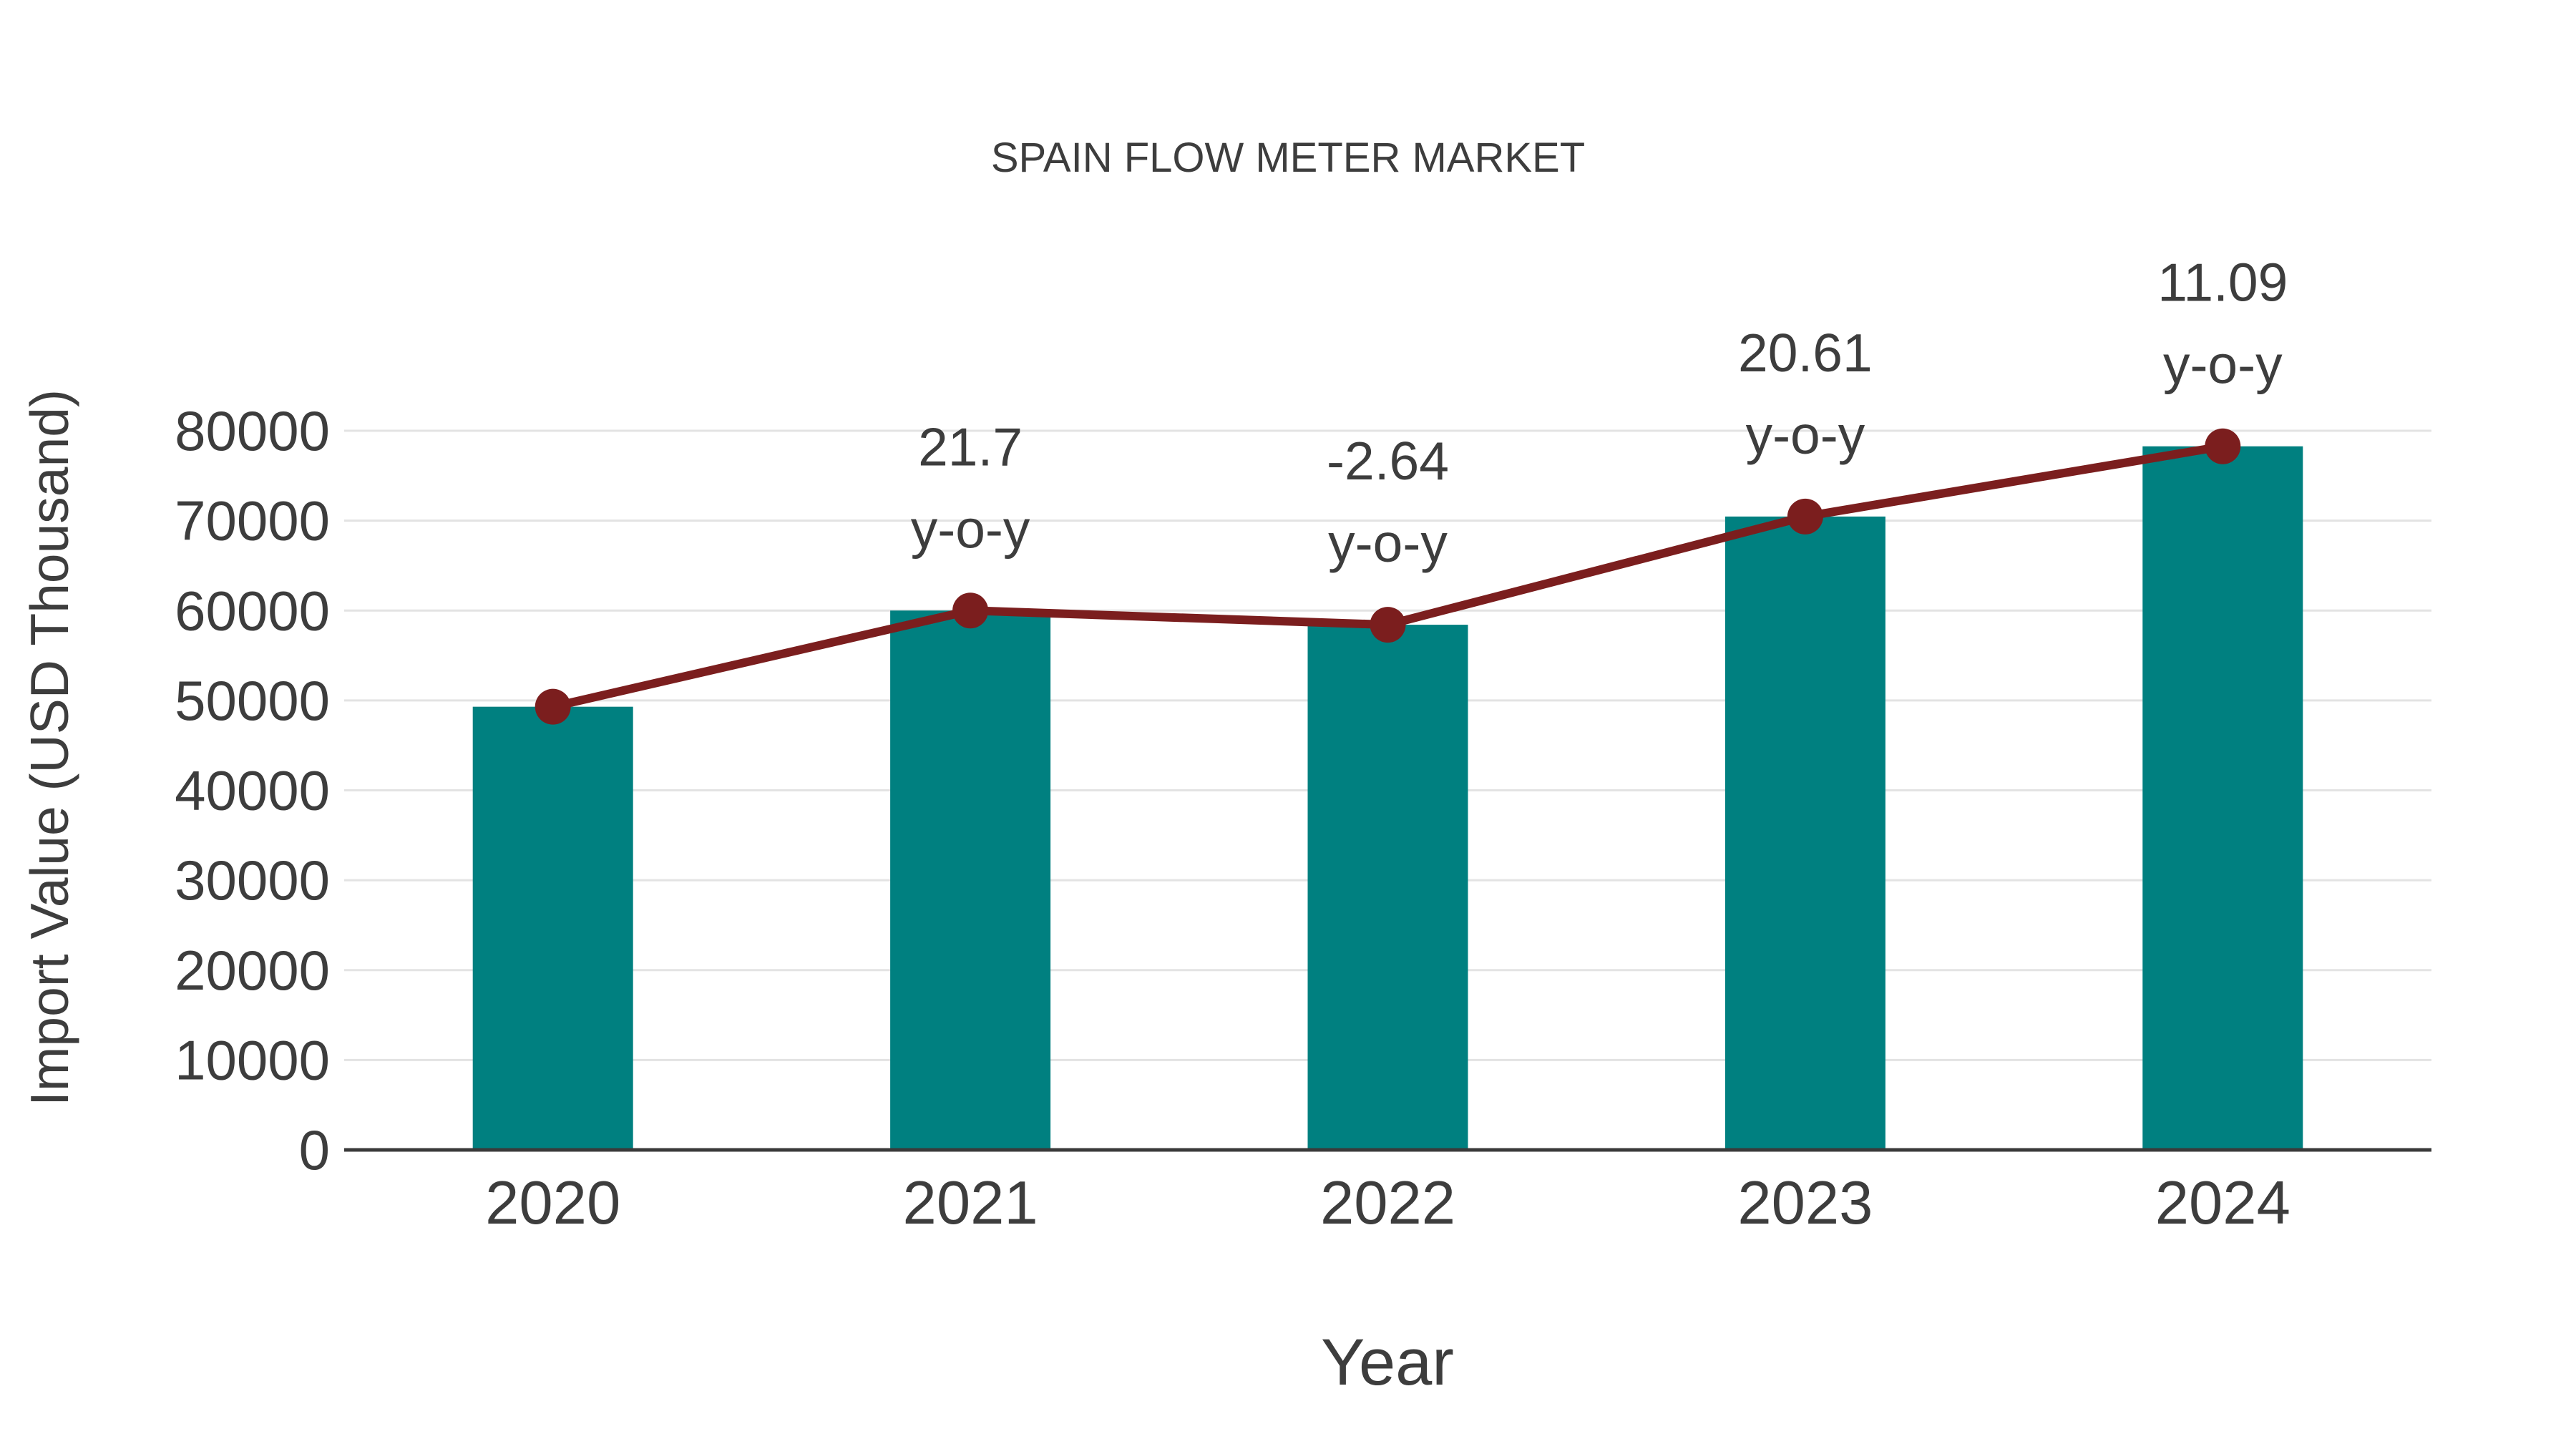  Describe the element at coordinates (49, 747) in the screenshot. I see `y-axis-title: Import Value (USD Thousand)` at that location.